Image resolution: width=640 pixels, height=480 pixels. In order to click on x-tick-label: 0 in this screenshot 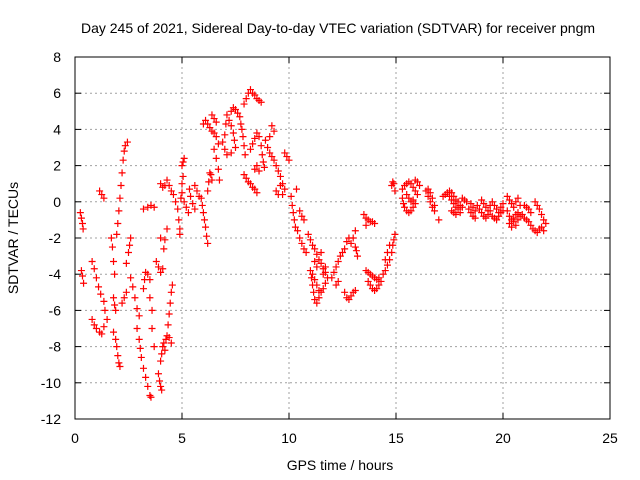, I will do `click(75, 438)`.